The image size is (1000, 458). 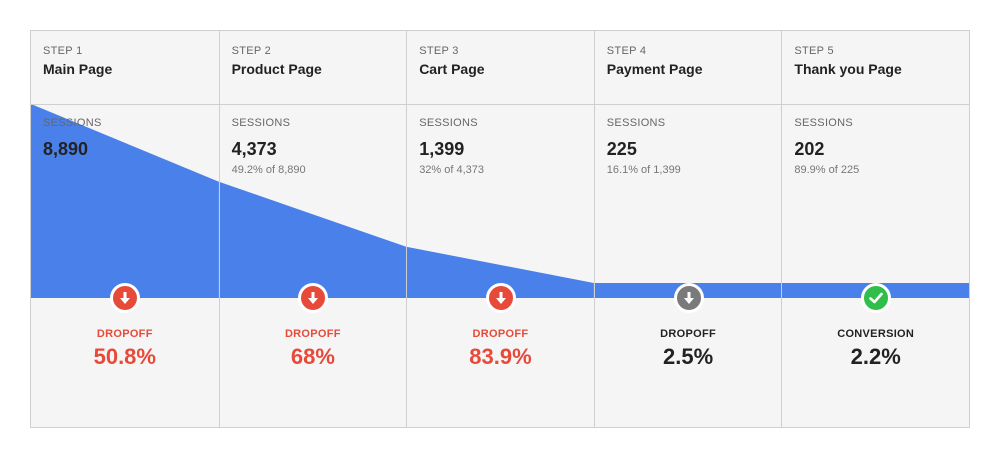 What do you see at coordinates (251, 51) in the screenshot?
I see `step-number: STEP 2` at bounding box center [251, 51].